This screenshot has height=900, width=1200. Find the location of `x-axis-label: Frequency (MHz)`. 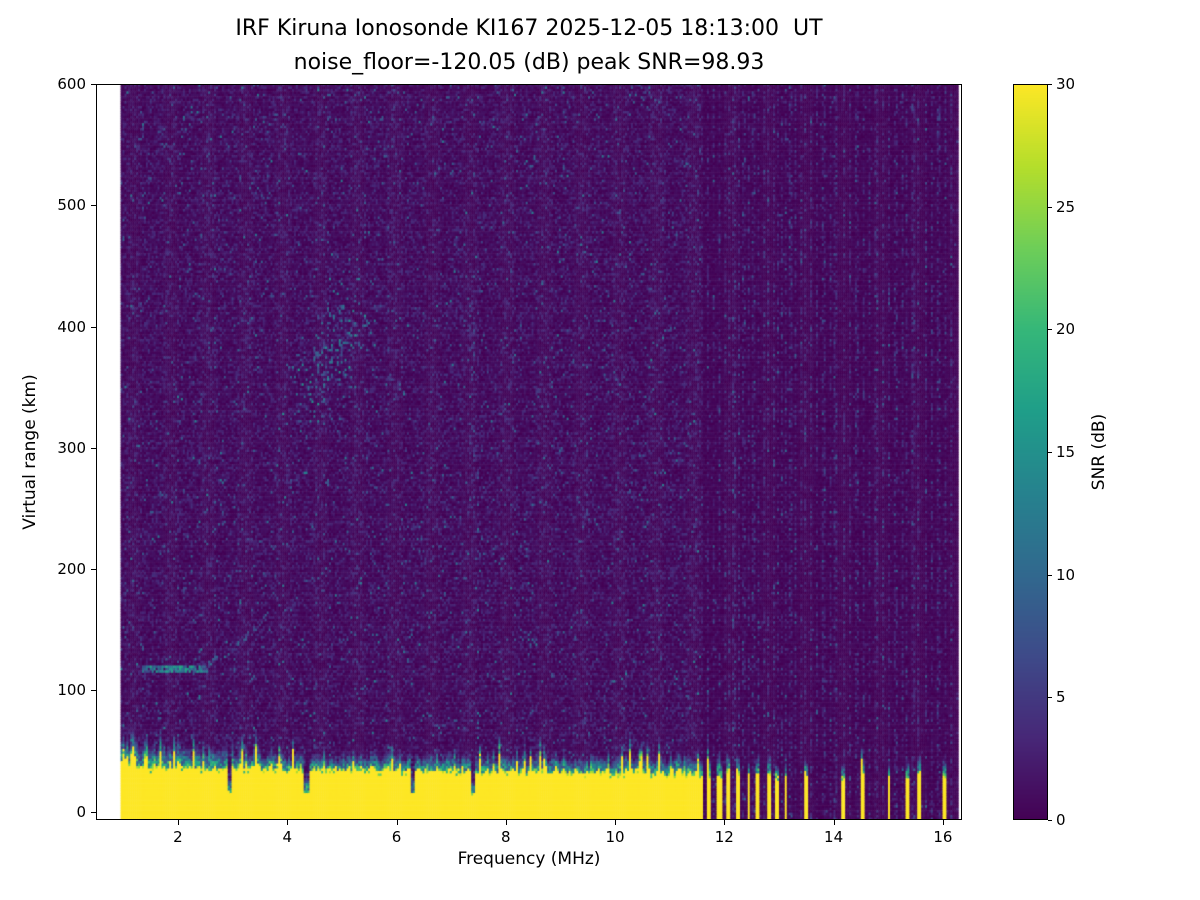

x-axis-label: Frequency (MHz) is located at coordinates (529, 859).